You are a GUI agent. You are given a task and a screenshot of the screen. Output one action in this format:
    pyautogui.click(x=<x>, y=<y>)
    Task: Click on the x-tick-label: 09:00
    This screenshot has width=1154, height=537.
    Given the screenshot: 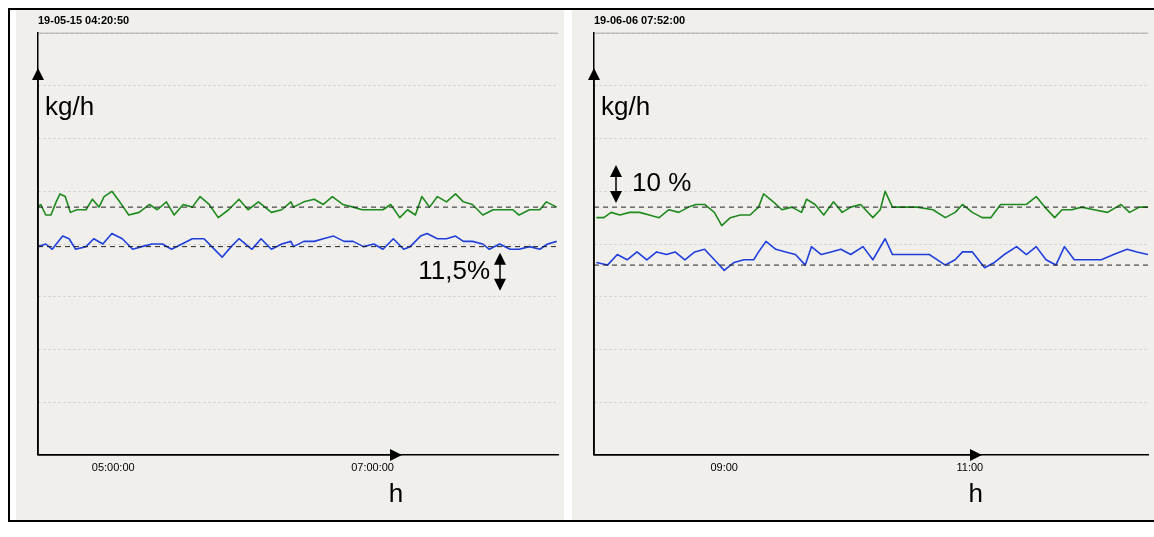 What is the action you would take?
    pyautogui.click(x=724, y=467)
    